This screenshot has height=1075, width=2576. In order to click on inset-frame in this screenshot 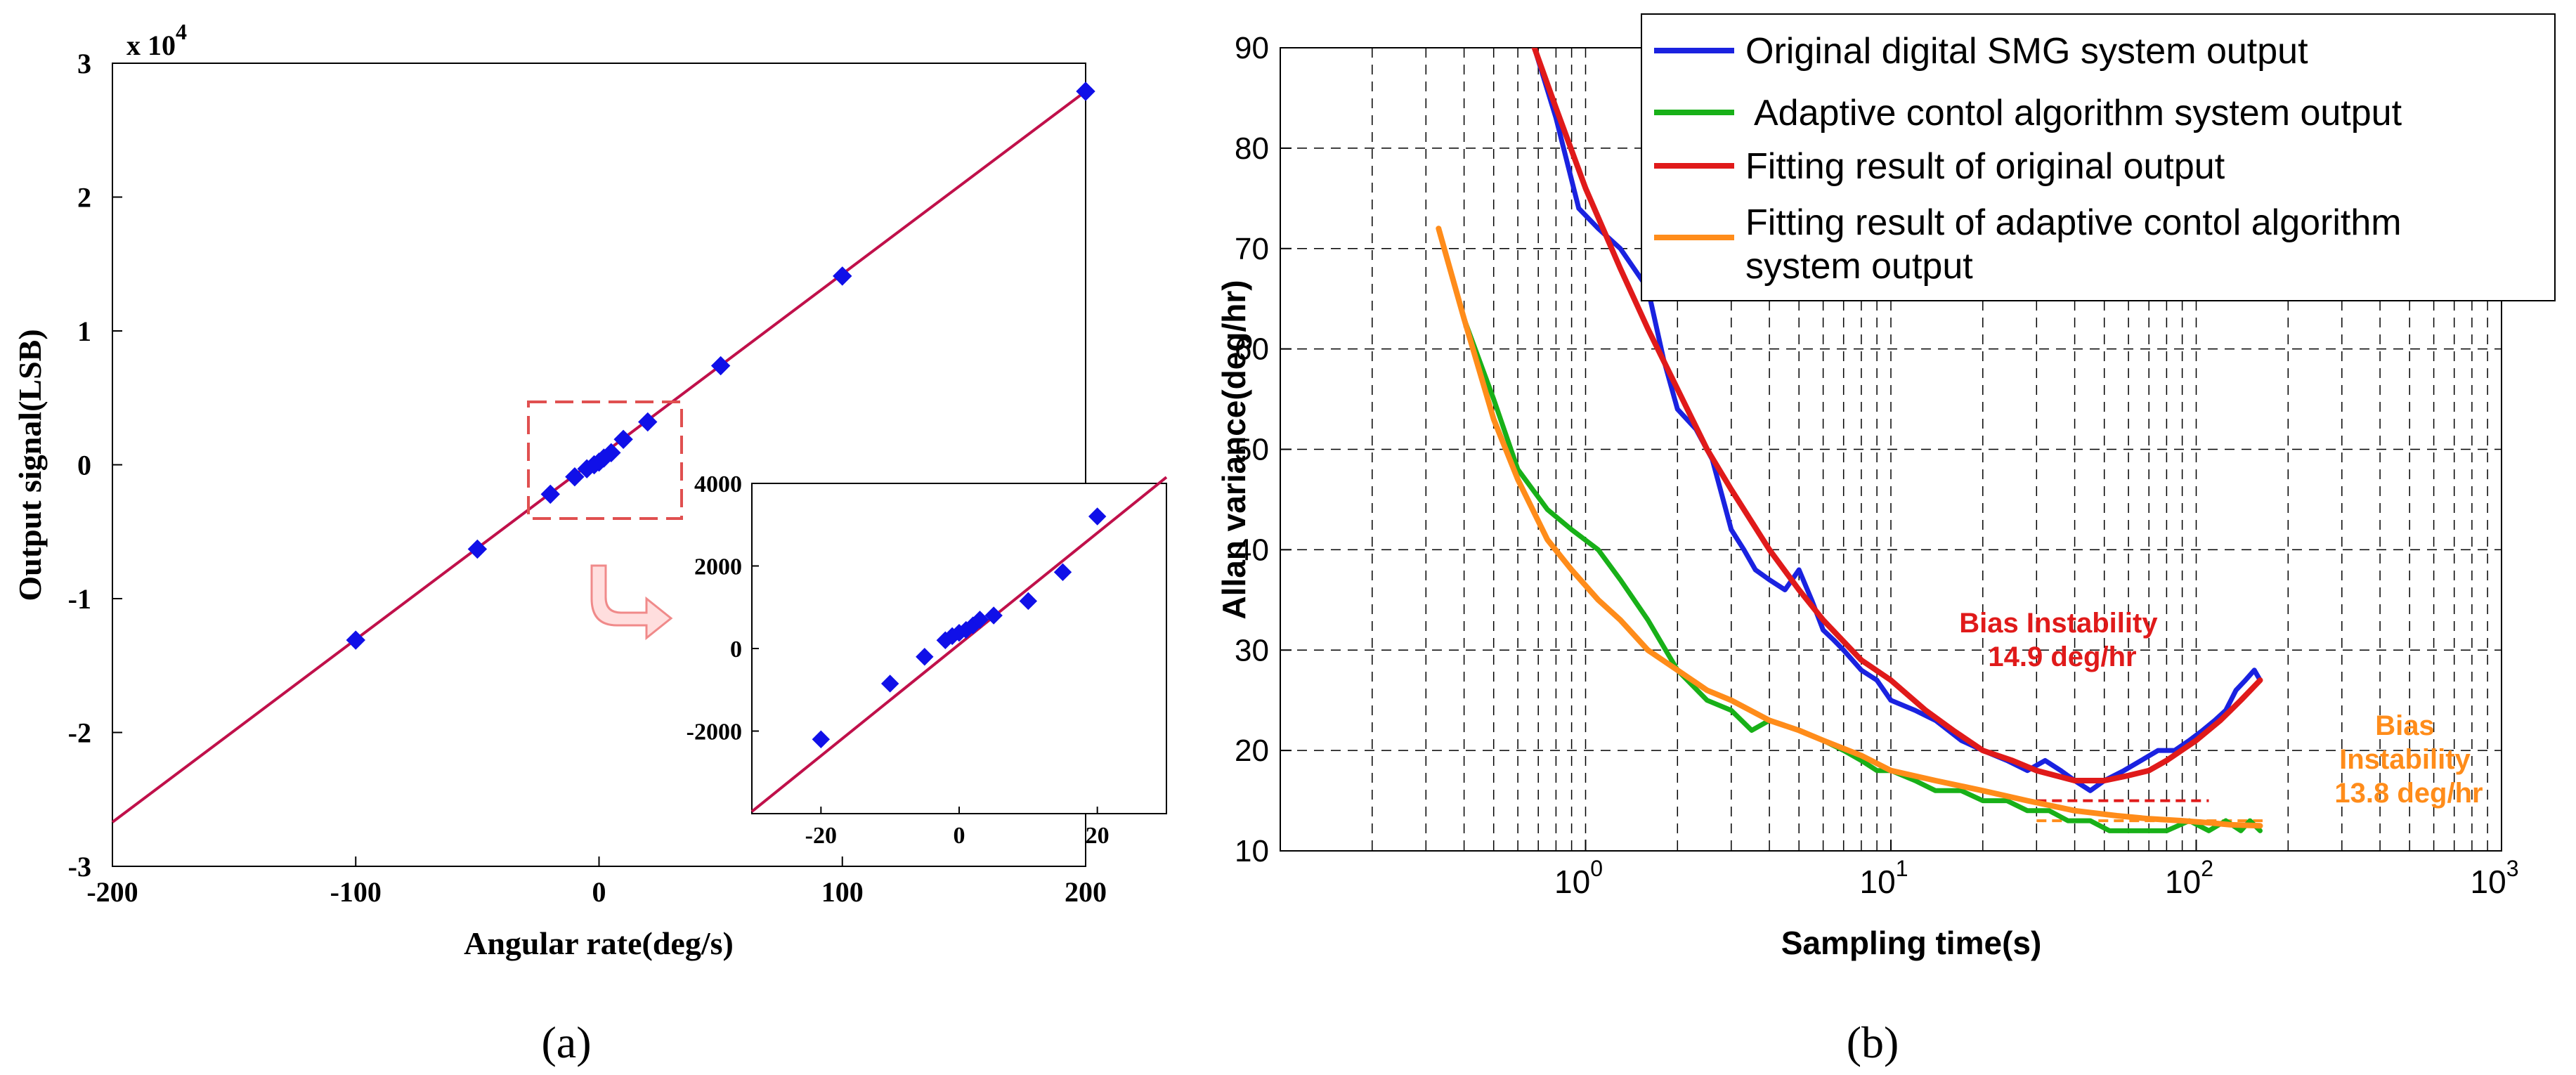, I will do `click(959, 648)`.